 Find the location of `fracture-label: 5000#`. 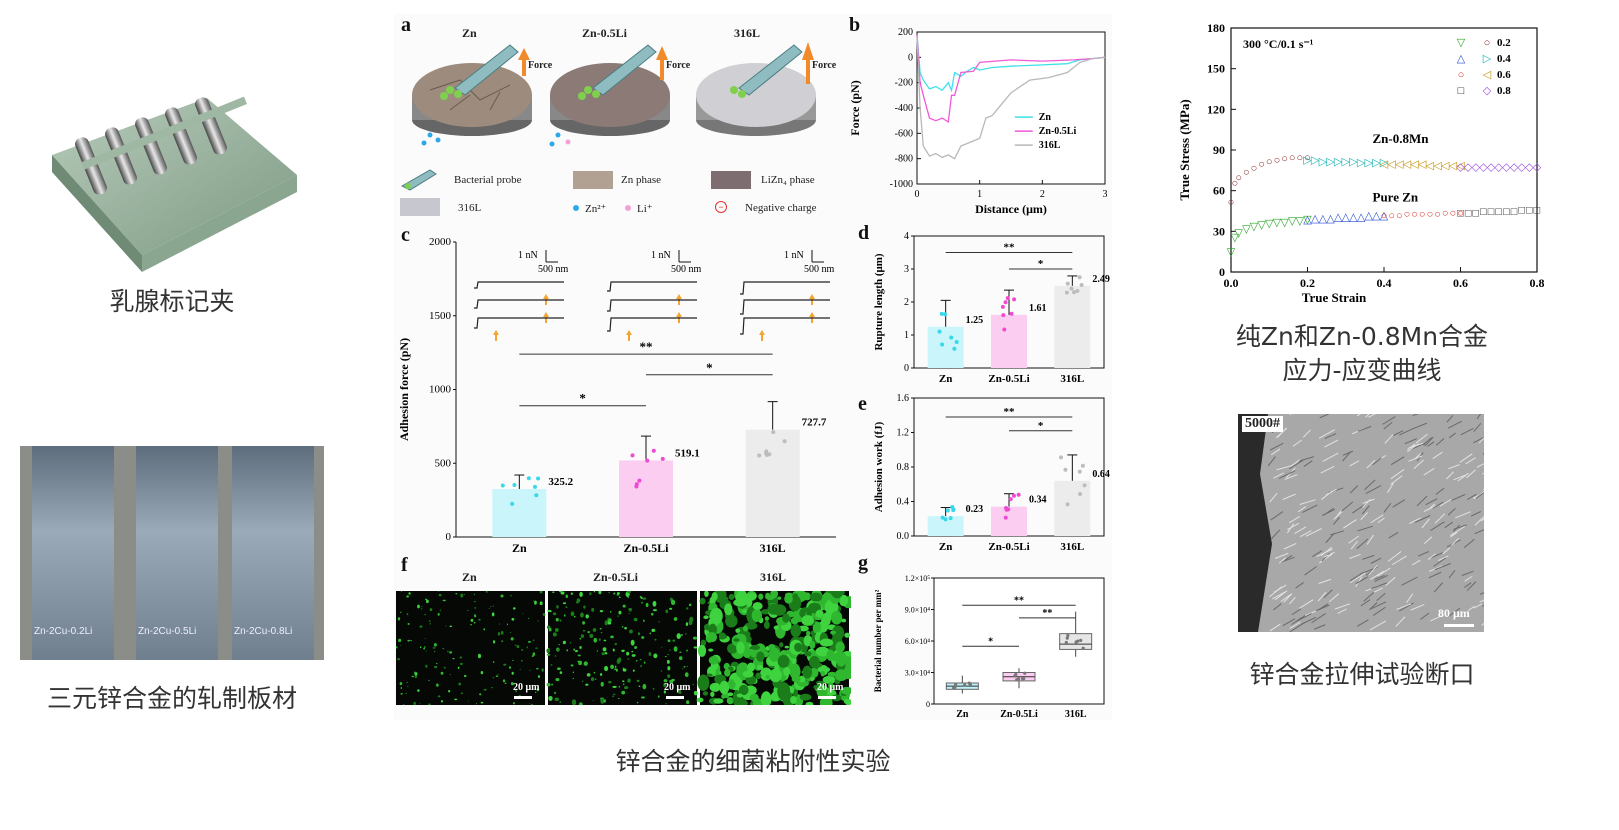

fracture-label: 5000# is located at coordinates (1262, 424).